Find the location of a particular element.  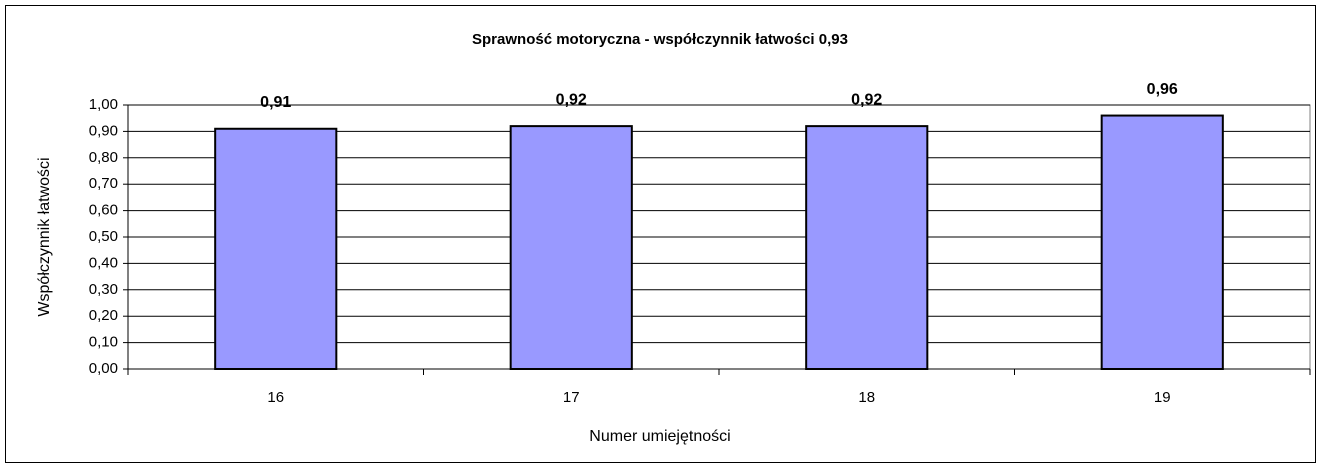

y-tick-label: 0,50 is located at coordinates (103, 236).